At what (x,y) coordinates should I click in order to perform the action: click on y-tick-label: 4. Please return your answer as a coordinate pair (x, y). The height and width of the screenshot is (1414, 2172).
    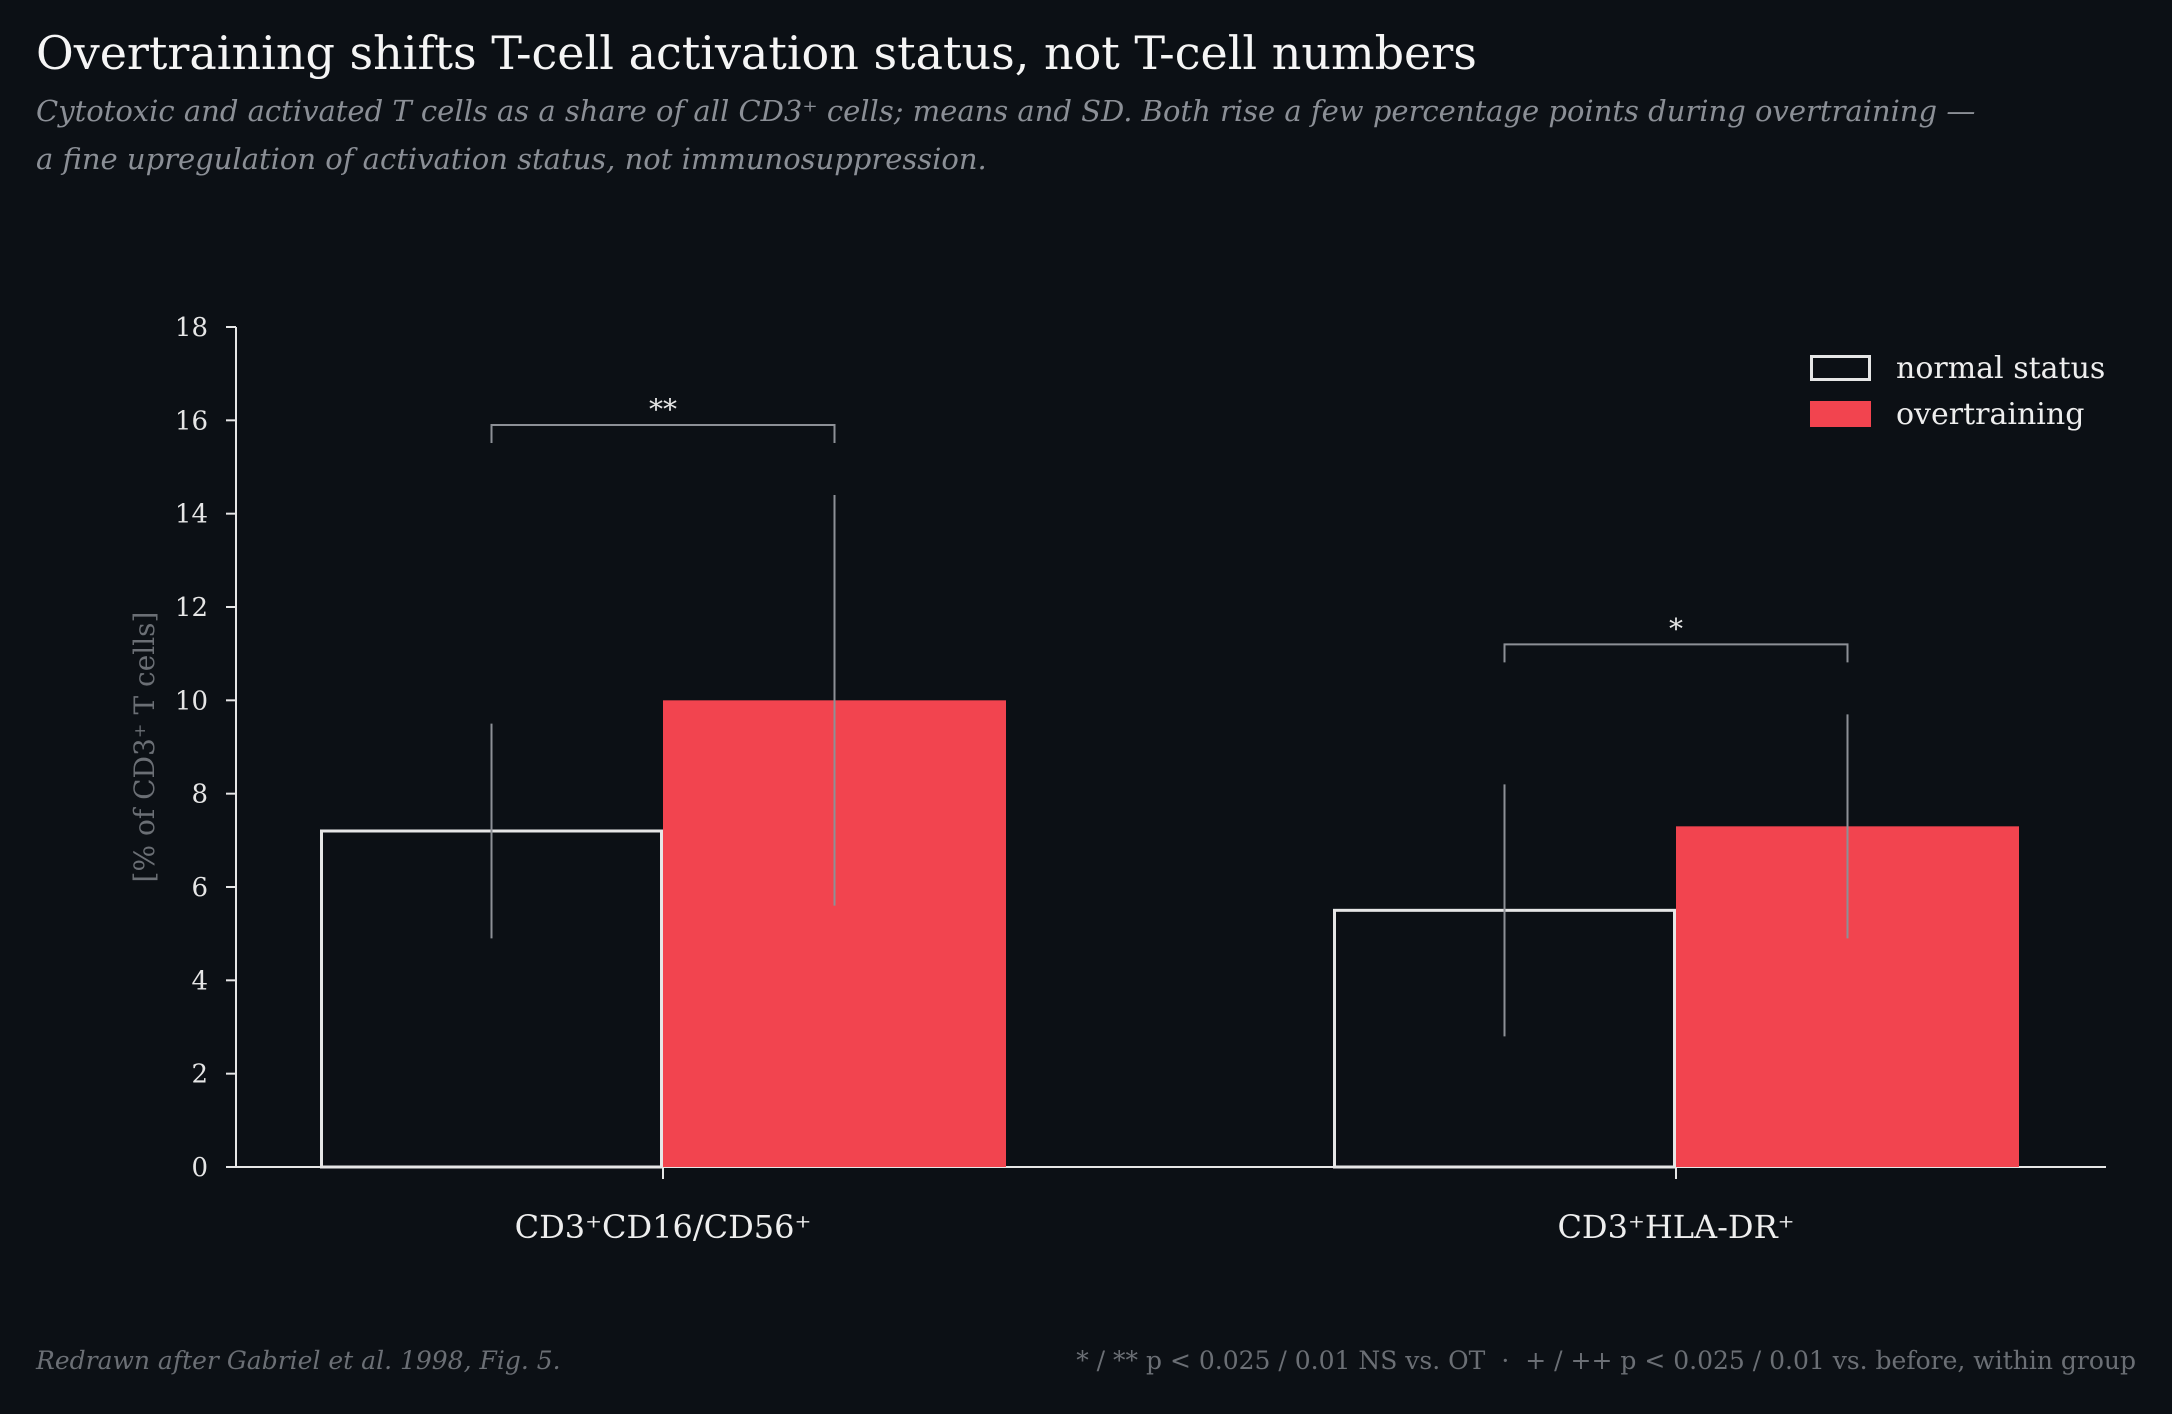
    Looking at the image, I should click on (199, 981).